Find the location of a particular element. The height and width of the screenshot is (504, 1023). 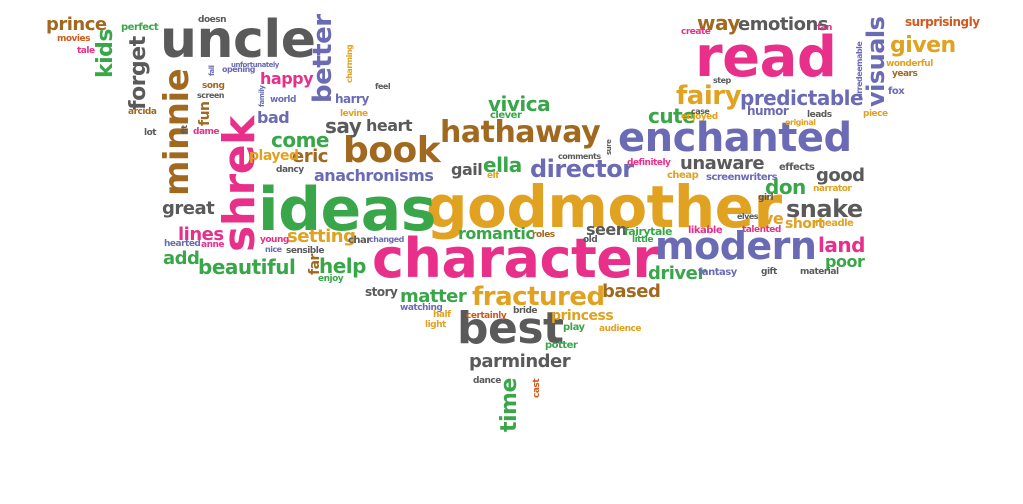

word-better: better is located at coordinates (323, 58).